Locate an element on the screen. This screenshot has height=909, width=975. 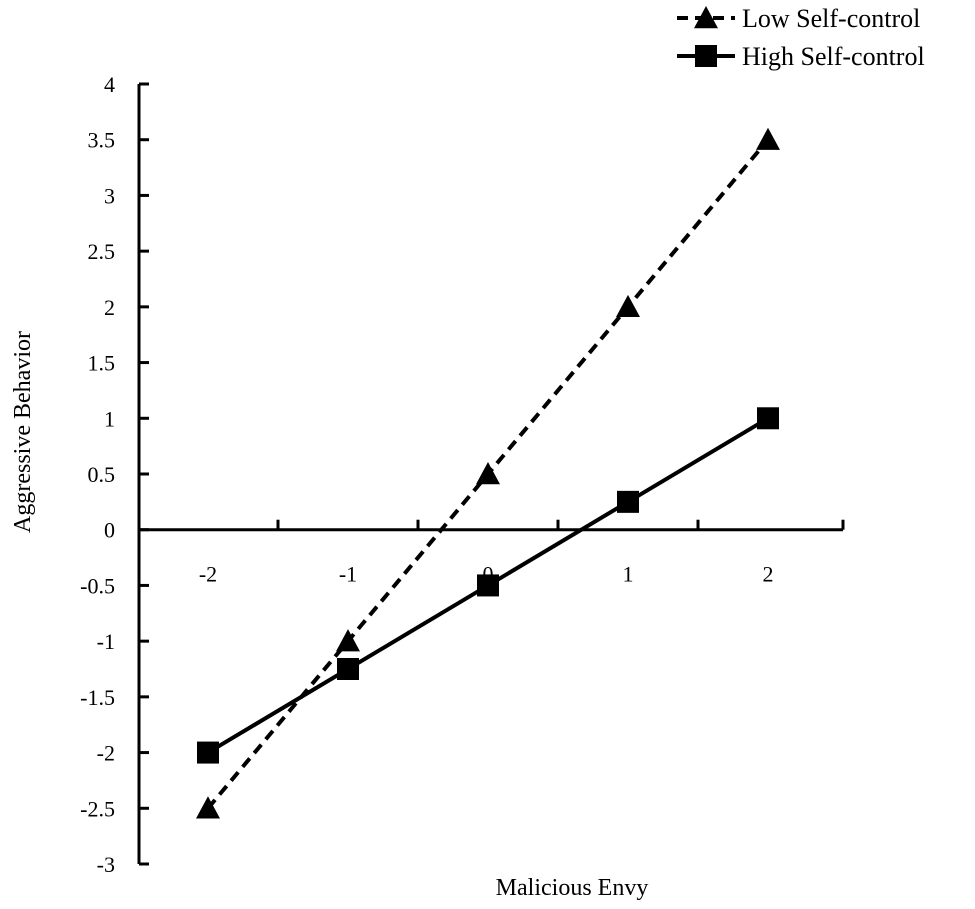
y-tick-label: 0.5 is located at coordinates (102, 474).